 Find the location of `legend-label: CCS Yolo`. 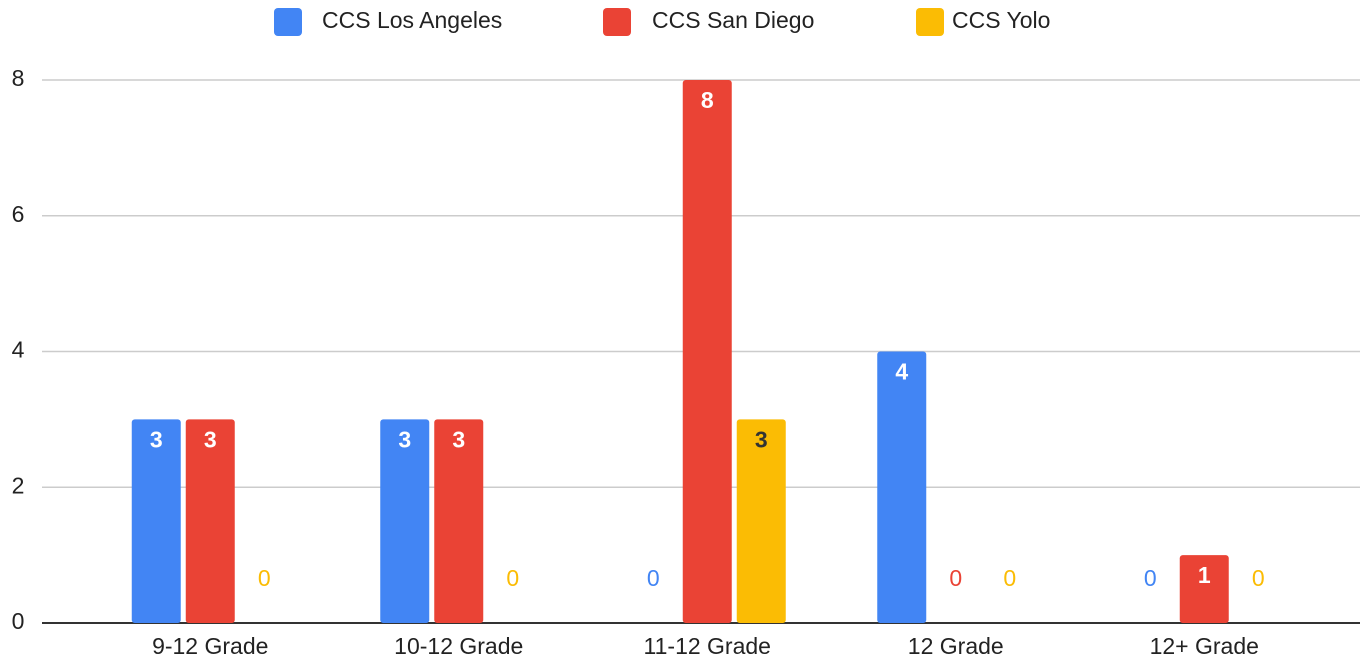

legend-label: CCS Yolo is located at coordinates (1001, 20).